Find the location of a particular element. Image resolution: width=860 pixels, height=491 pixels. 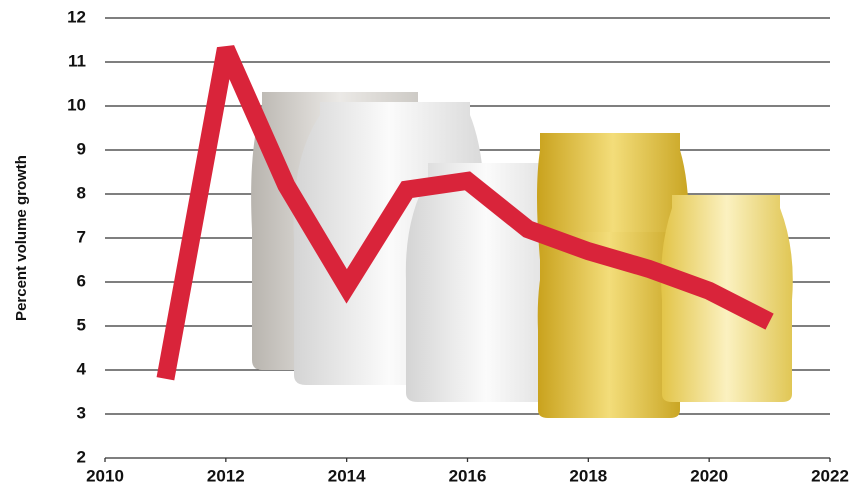

y-tick-label: 9 is located at coordinates (81, 148).